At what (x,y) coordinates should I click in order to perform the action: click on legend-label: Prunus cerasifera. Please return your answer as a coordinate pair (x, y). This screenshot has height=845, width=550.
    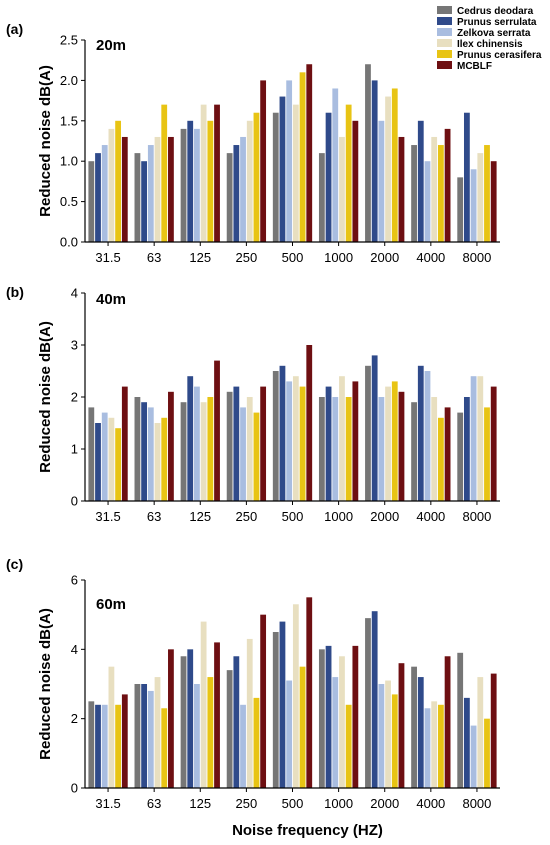
    Looking at the image, I should click on (499, 55).